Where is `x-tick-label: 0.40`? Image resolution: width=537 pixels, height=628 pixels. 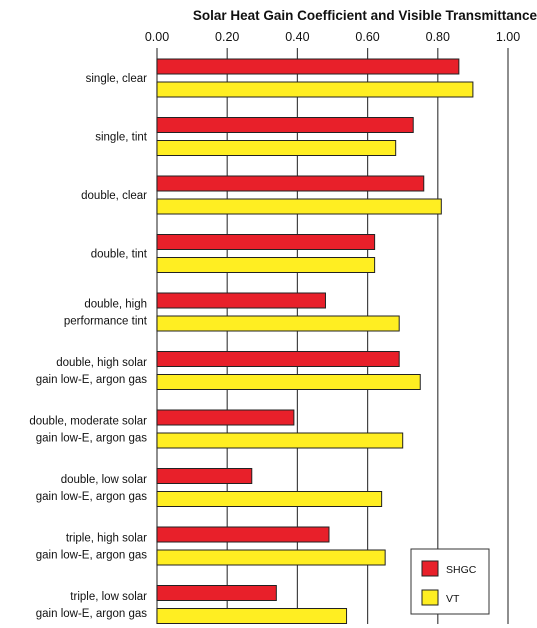
x-tick-label: 0.40 is located at coordinates (297, 37).